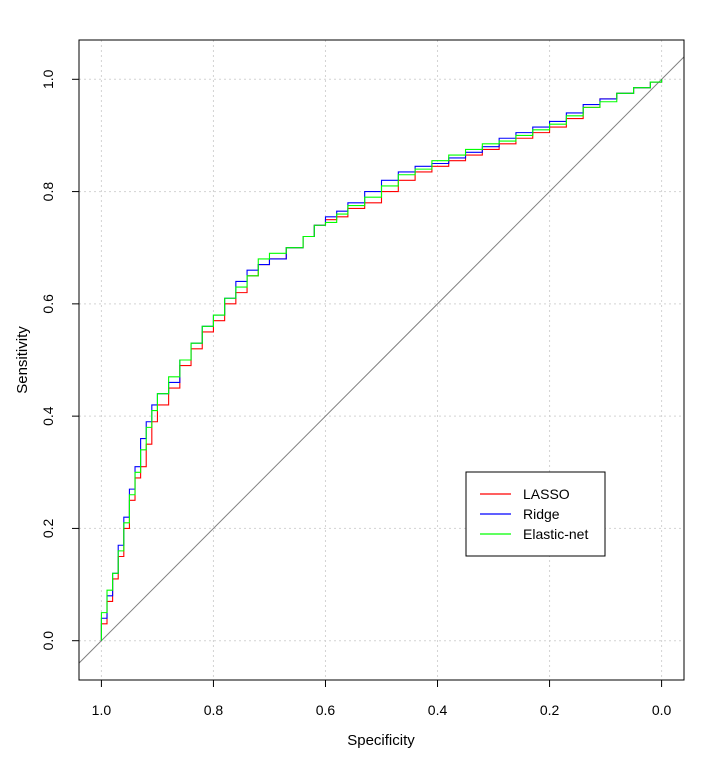 Image resolution: width=725 pixels, height=759 pixels. What do you see at coordinates (381, 740) in the screenshot?
I see `x-axis-title: Specificity` at bounding box center [381, 740].